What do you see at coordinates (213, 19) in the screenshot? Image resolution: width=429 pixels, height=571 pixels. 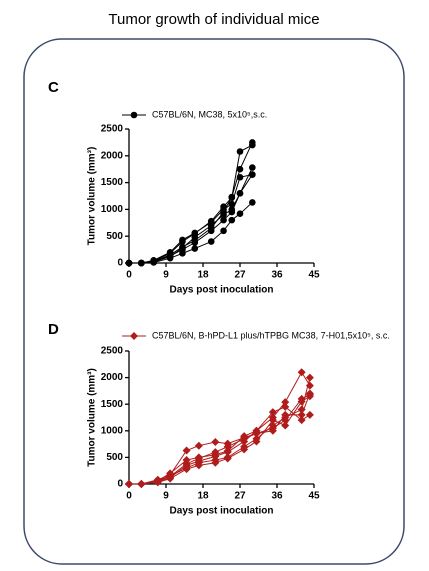 I see `figure-title: Tumor growth of individual mice` at bounding box center [213, 19].